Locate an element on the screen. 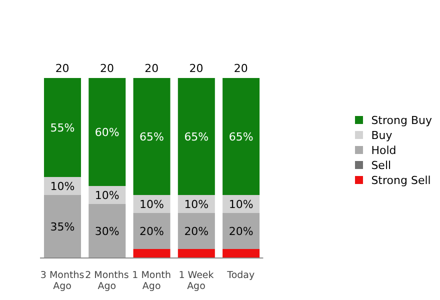  x-tick-label: 3 Months Ago is located at coordinates (62, 281).